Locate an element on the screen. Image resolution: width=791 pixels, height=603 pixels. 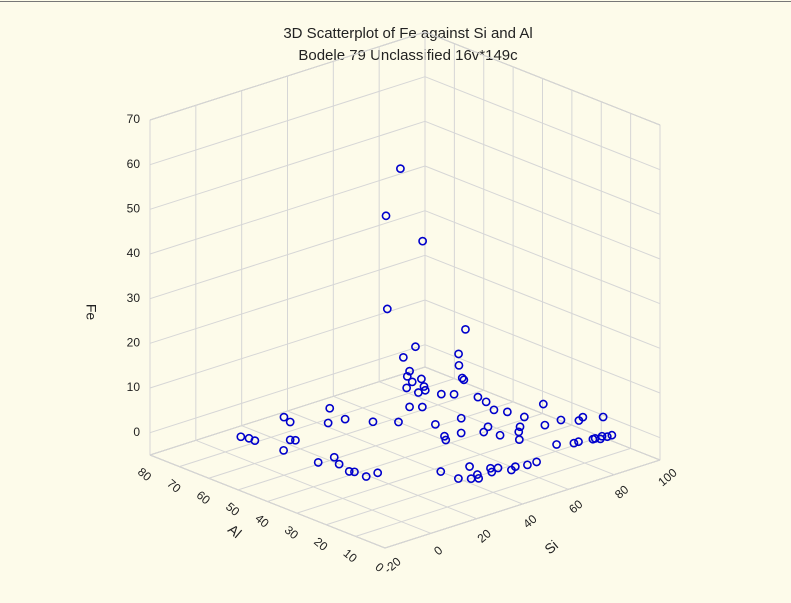
z-tick-label: 40 is located at coordinates (134, 253).